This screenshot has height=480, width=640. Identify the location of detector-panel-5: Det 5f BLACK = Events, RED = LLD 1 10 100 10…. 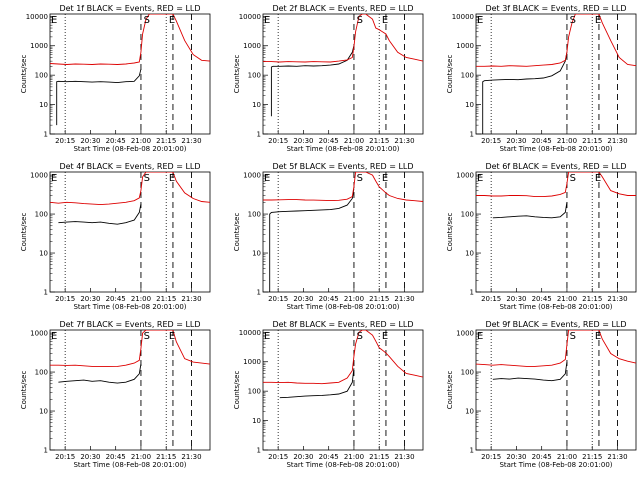
(328, 236).